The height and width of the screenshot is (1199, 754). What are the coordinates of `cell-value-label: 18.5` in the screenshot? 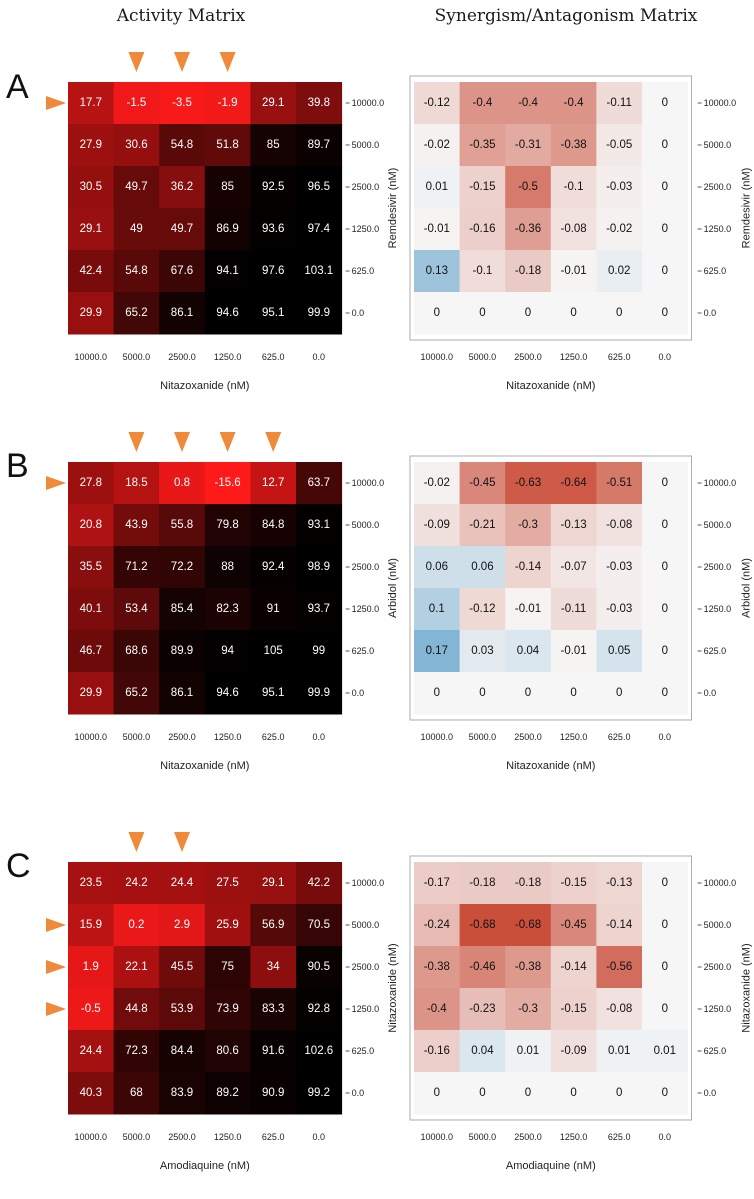 It's located at (136, 483).